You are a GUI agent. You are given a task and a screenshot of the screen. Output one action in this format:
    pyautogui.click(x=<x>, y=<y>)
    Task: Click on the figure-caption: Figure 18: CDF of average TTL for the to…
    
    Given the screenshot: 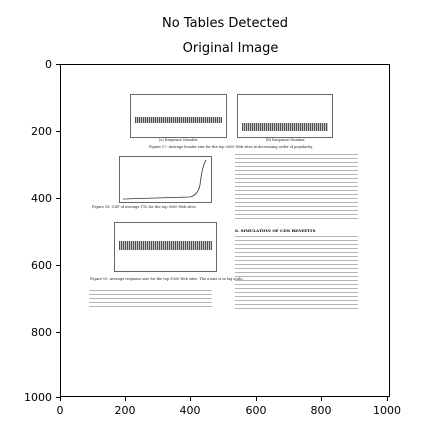 What is the action you would take?
    pyautogui.click(x=144, y=207)
    